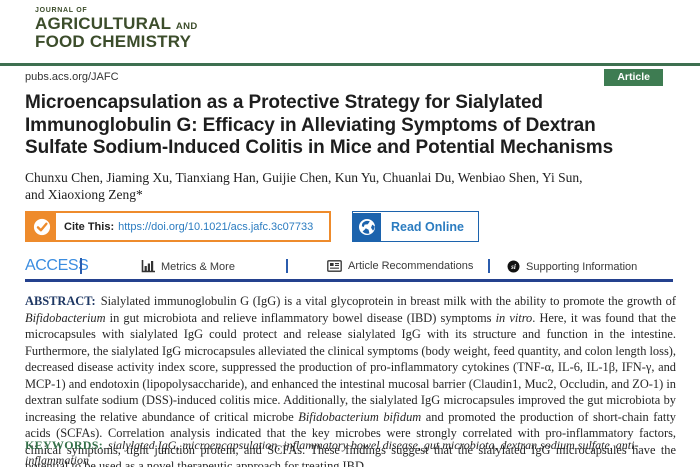 Image resolution: width=700 pixels, height=467 pixels. I want to click on nav-article-recommendations: Article Recommendations, so click(400, 266).